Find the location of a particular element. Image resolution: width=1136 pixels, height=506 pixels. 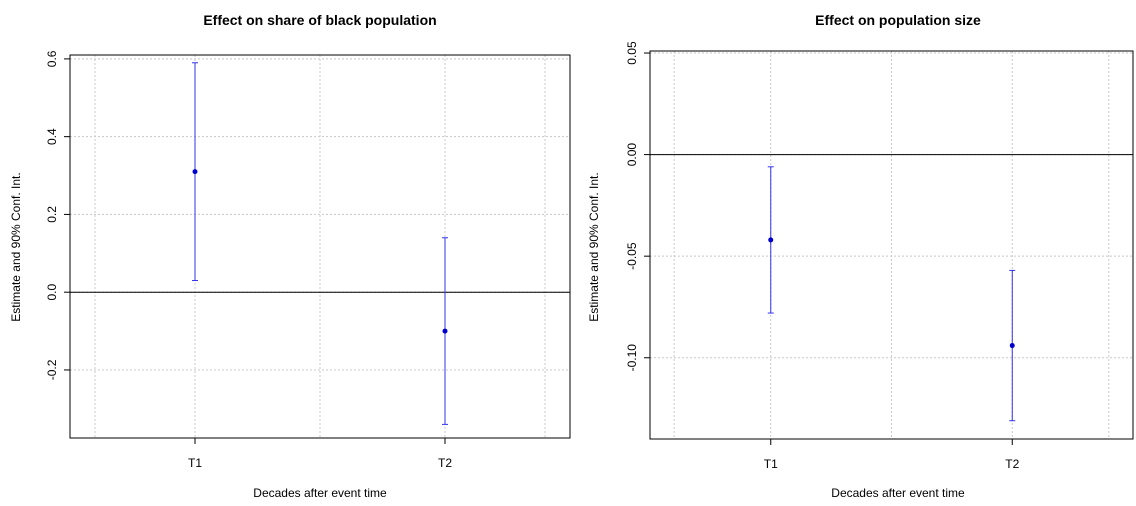

y-tick-label: -0.05 is located at coordinates (632, 256).